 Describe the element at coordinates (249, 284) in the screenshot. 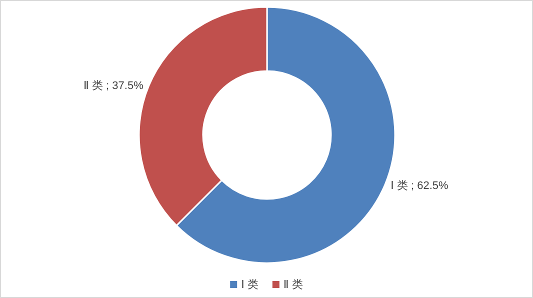

I see `legend-label: Ⅰ 类` at that location.